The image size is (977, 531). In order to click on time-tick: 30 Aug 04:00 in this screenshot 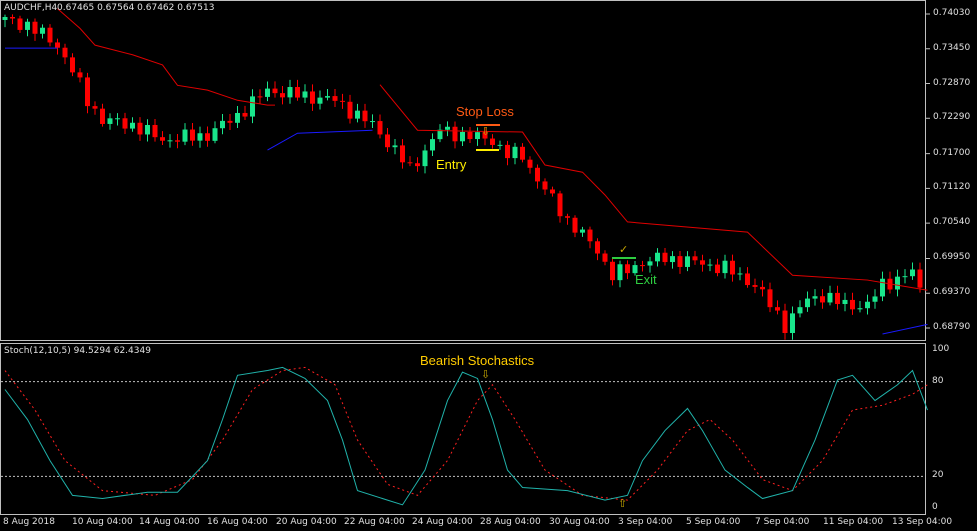, I will do `click(579, 522)`.